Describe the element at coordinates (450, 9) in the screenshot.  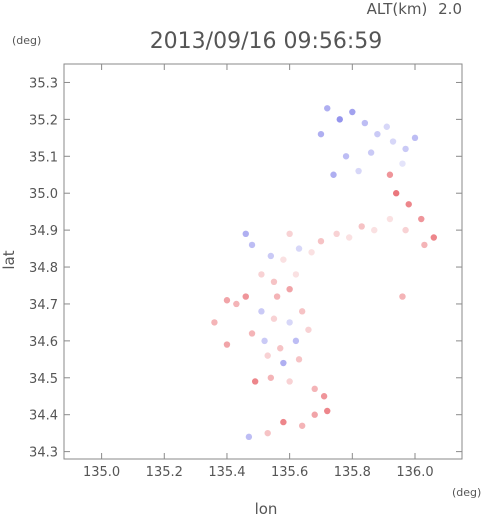
I see `altitude-value: 2.0` at that location.